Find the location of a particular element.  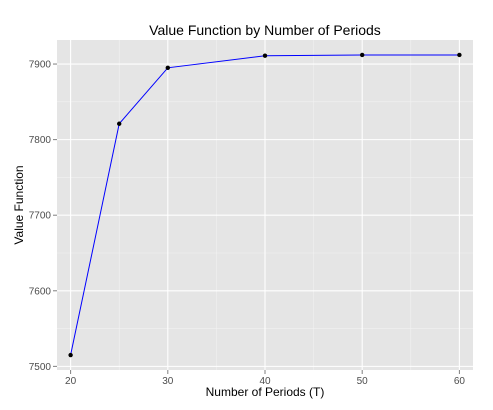

chart-title: Value Function by Number of Periods is located at coordinates (265, 30).